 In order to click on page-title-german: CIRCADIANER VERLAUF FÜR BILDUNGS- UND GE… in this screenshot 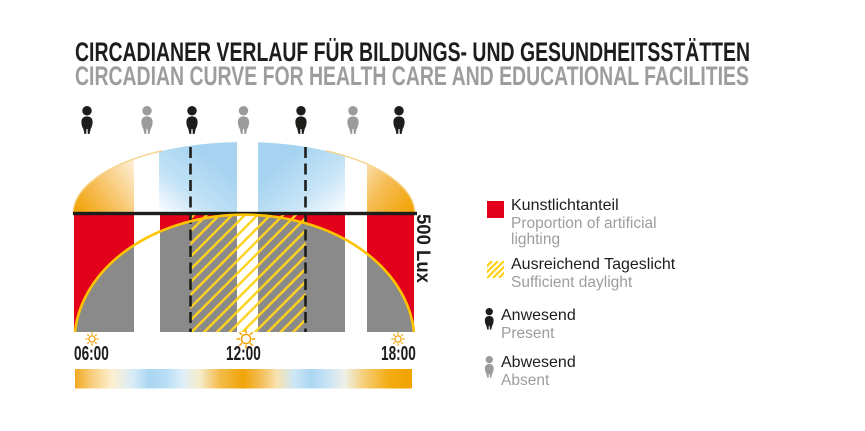, I will do `click(412, 52)`.